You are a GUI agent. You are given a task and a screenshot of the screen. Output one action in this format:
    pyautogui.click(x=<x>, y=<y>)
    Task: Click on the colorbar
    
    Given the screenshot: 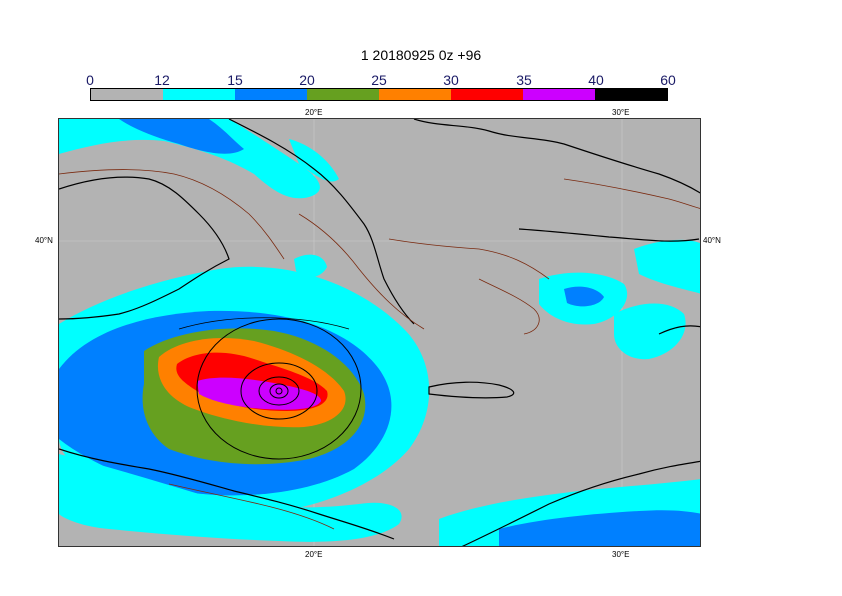 What is the action you would take?
    pyautogui.click(x=379, y=94)
    